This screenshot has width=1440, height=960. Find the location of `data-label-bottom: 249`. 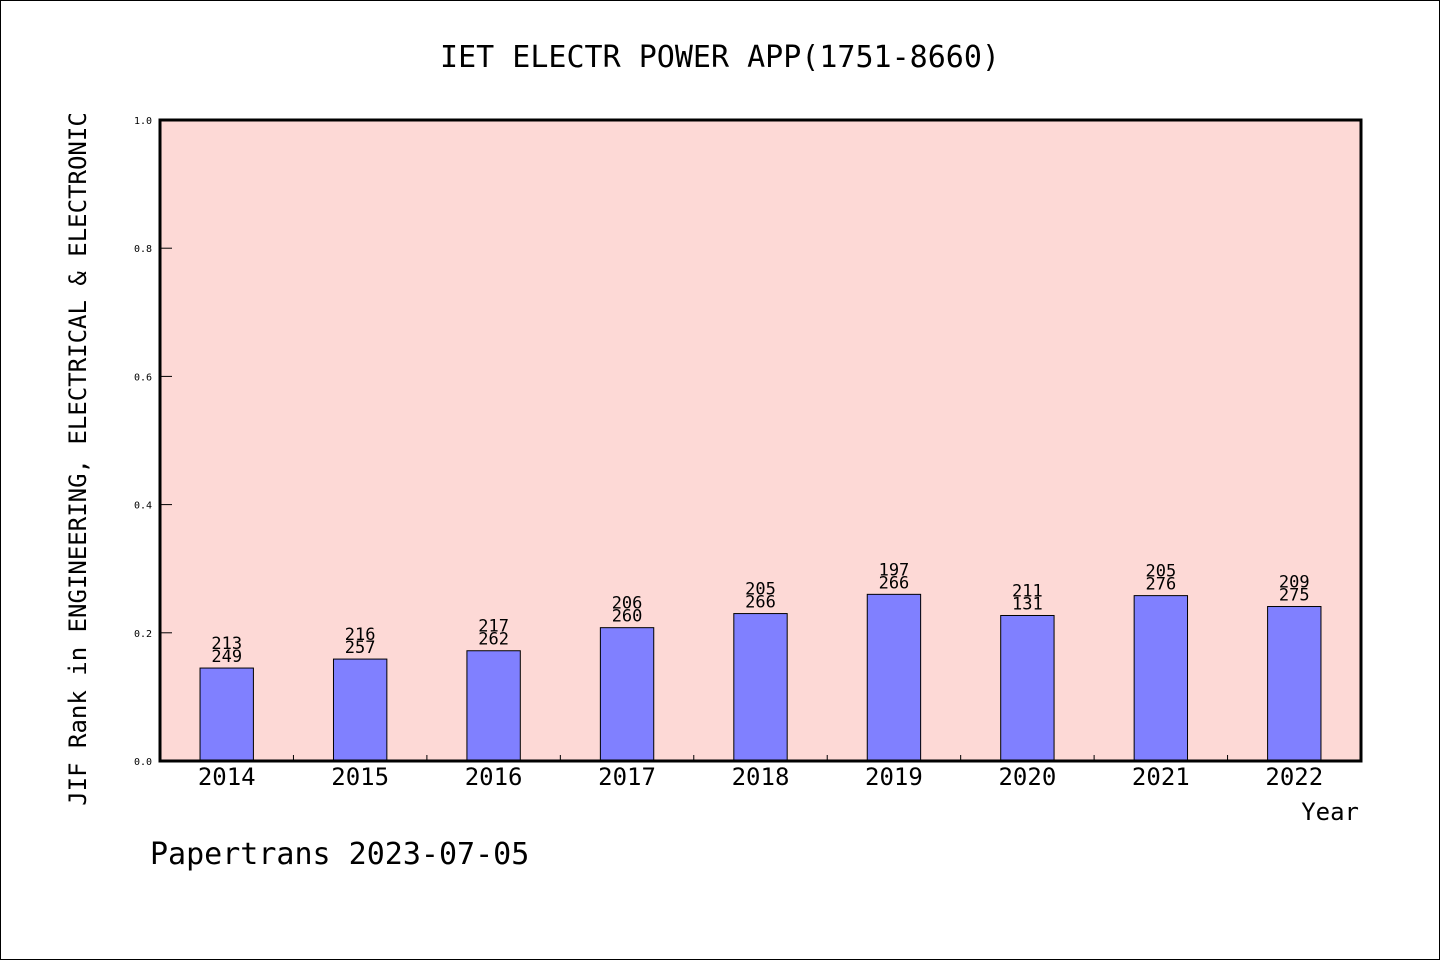

data-label-bottom: 249 is located at coordinates (226, 657).